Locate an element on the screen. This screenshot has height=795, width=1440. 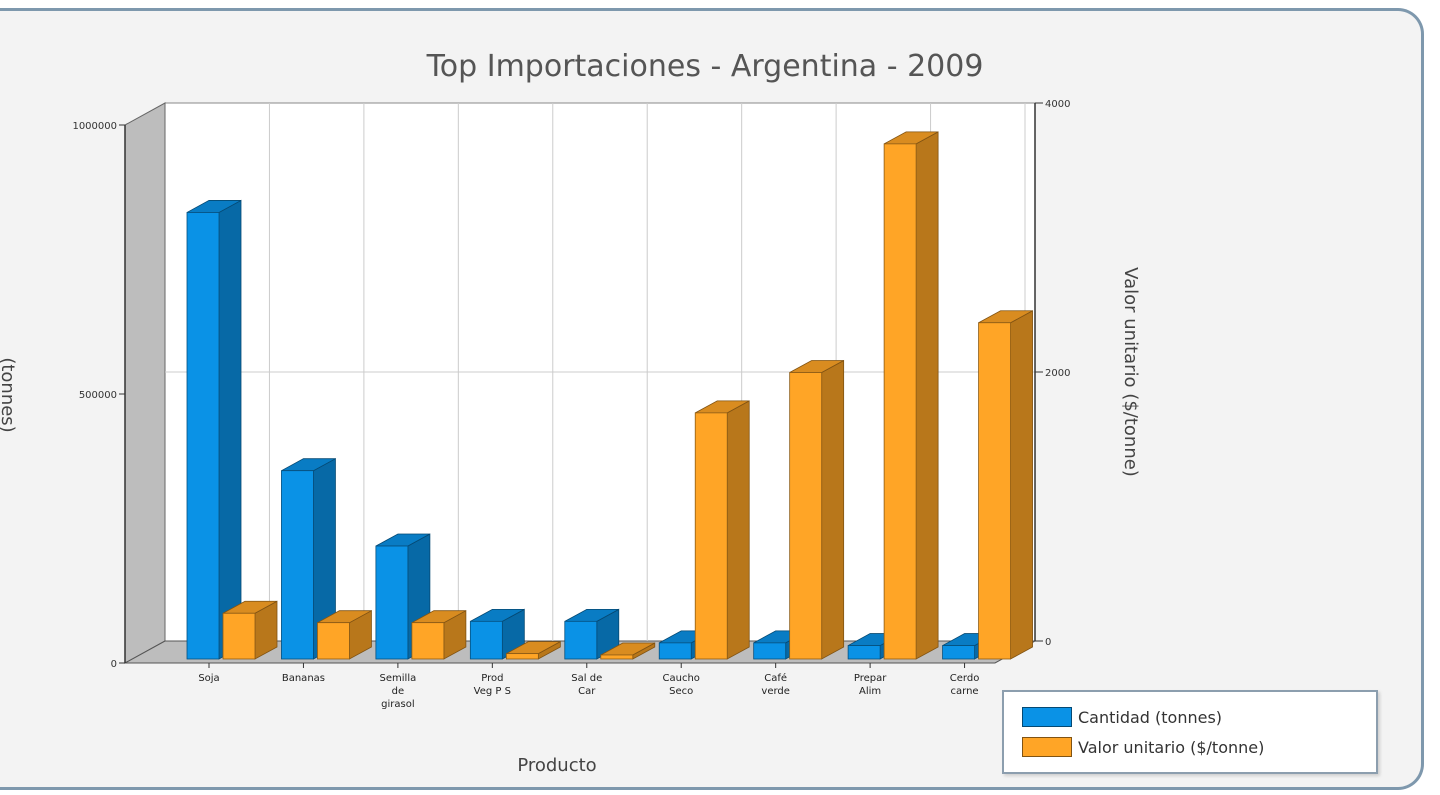
x-tick-label: Prepar Alim is located at coordinates (870, 685).